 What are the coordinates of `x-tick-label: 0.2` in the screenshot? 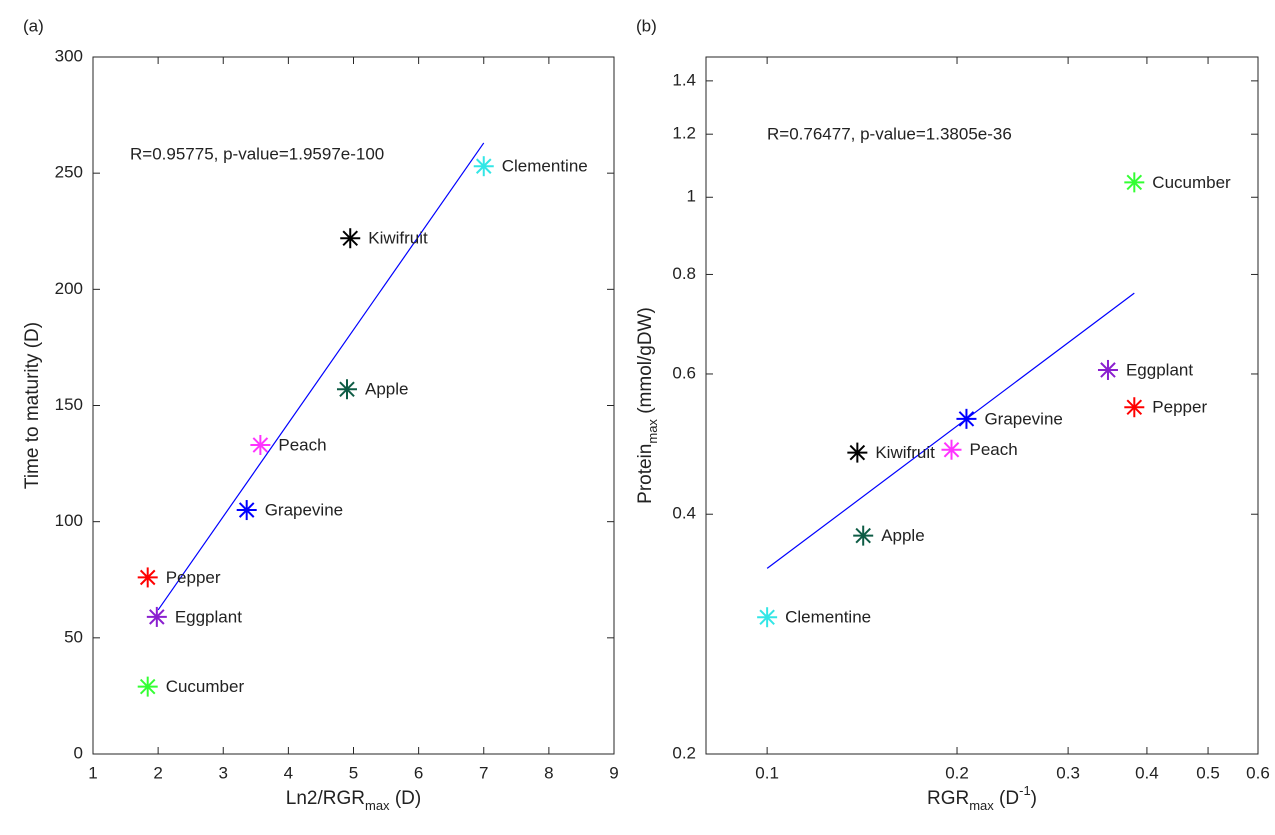 It's located at (957, 772).